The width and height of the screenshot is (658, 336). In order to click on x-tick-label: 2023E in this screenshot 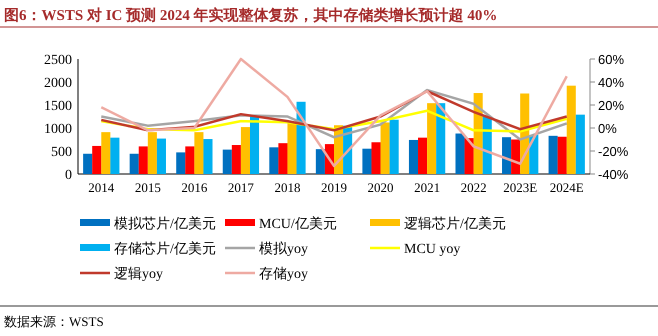, I will do `click(520, 187)`.